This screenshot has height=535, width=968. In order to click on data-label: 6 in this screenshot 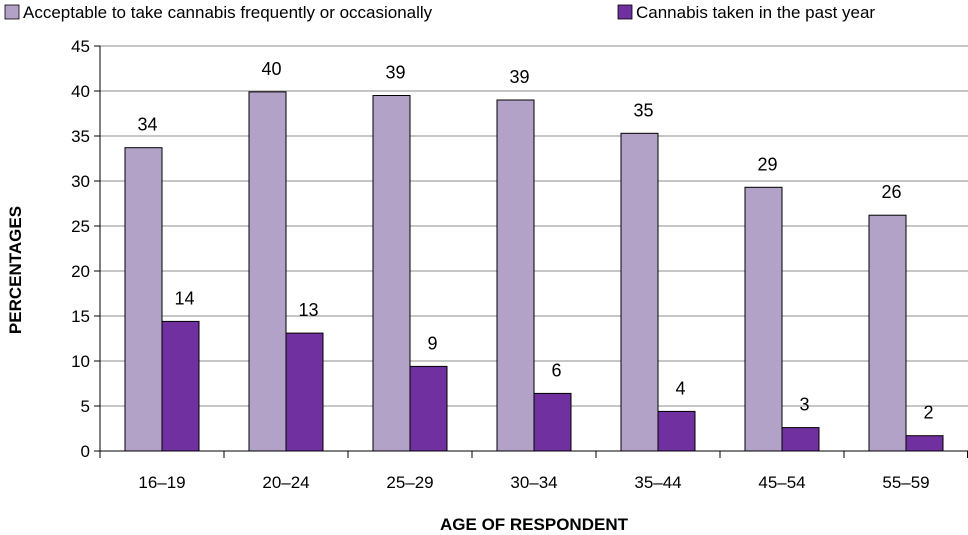, I will do `click(556, 370)`.